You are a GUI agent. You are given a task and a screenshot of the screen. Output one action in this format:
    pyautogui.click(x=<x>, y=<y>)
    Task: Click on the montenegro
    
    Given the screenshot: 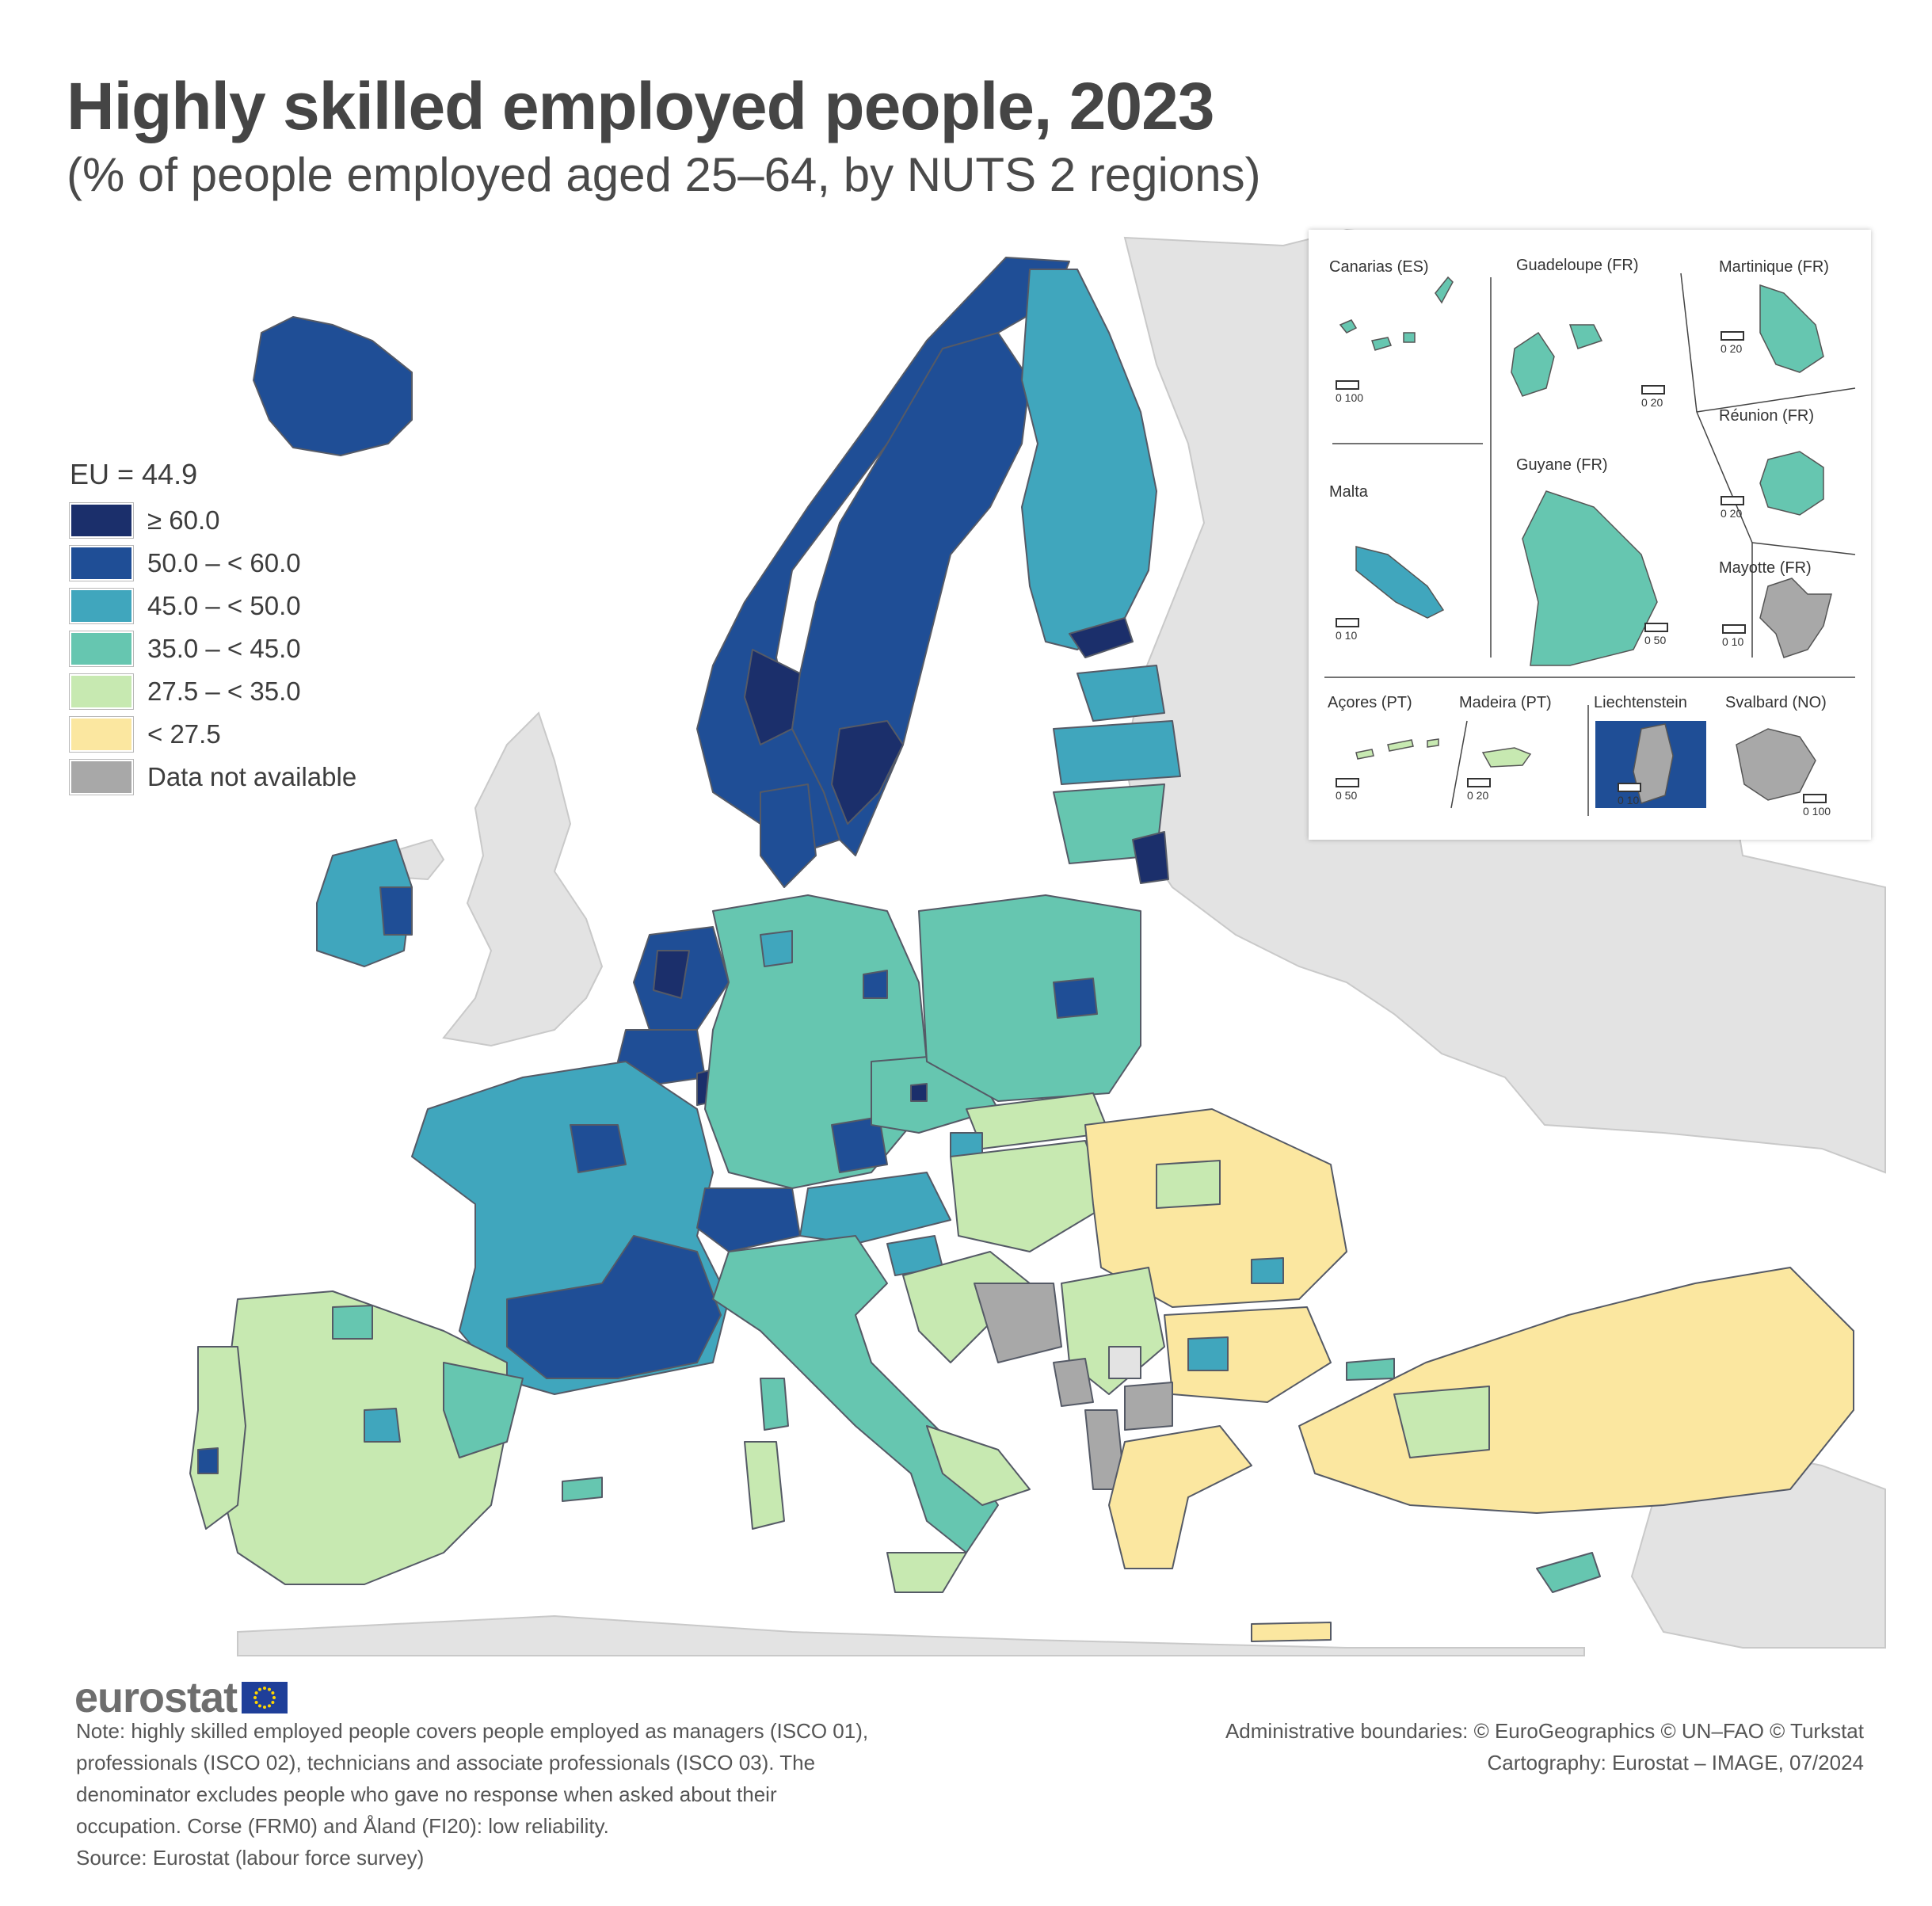 What is the action you would take?
    pyautogui.click(x=1073, y=1382)
    